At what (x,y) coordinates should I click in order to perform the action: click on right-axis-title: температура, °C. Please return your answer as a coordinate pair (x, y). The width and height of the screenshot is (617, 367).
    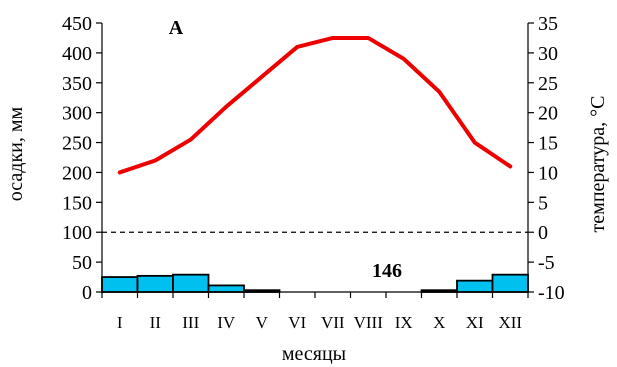
    Looking at the image, I should click on (598, 164).